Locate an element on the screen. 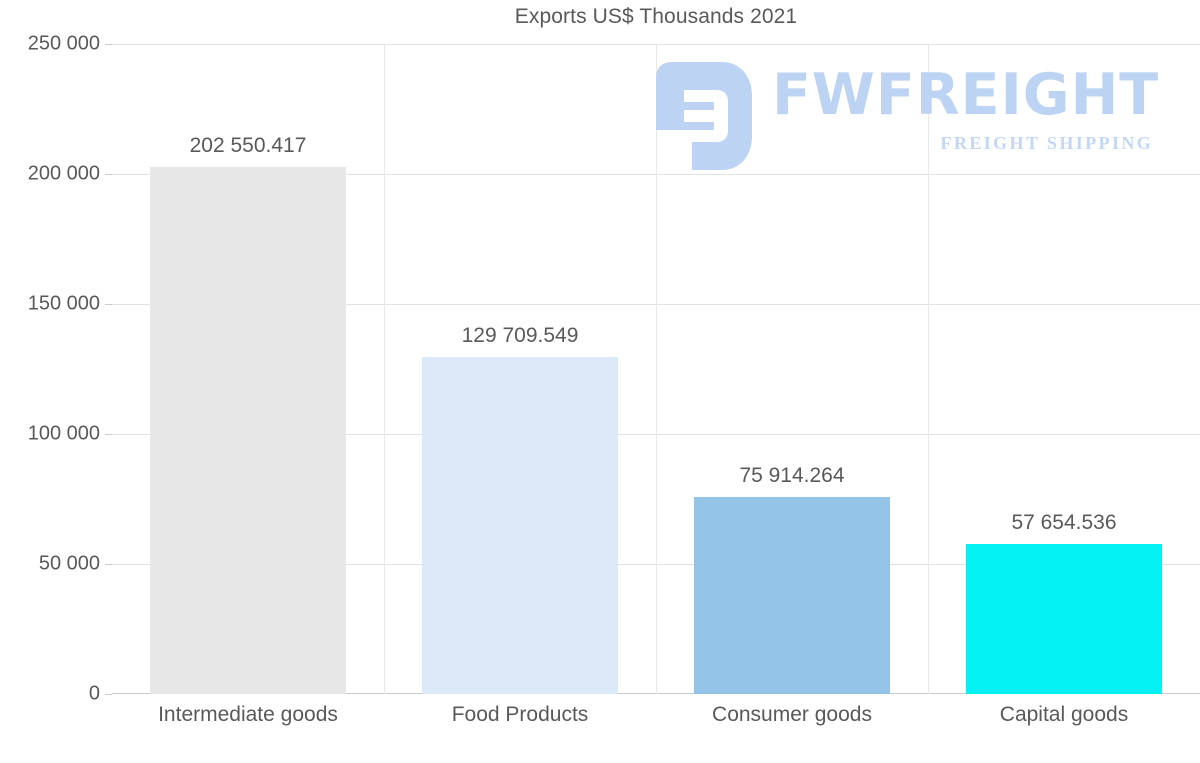  x-axis-category-label: Food Products is located at coordinates (520, 714).